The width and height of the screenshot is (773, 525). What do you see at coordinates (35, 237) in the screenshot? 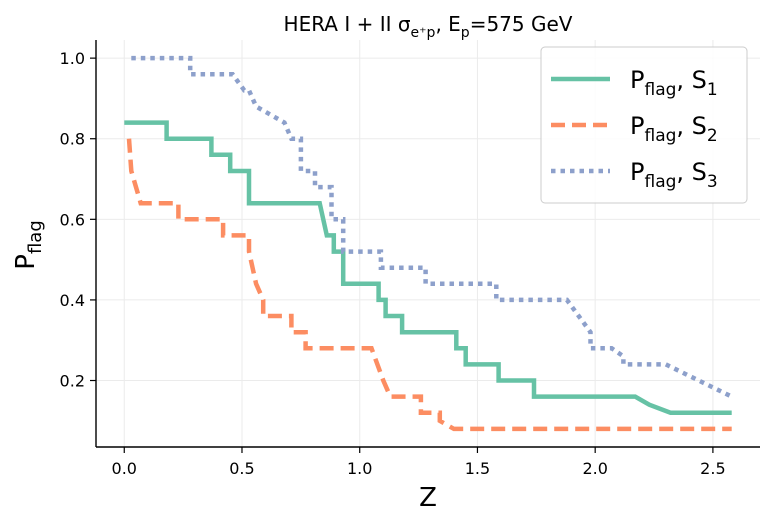
I see `y-axis-label-subscript: flag` at bounding box center [35, 237].